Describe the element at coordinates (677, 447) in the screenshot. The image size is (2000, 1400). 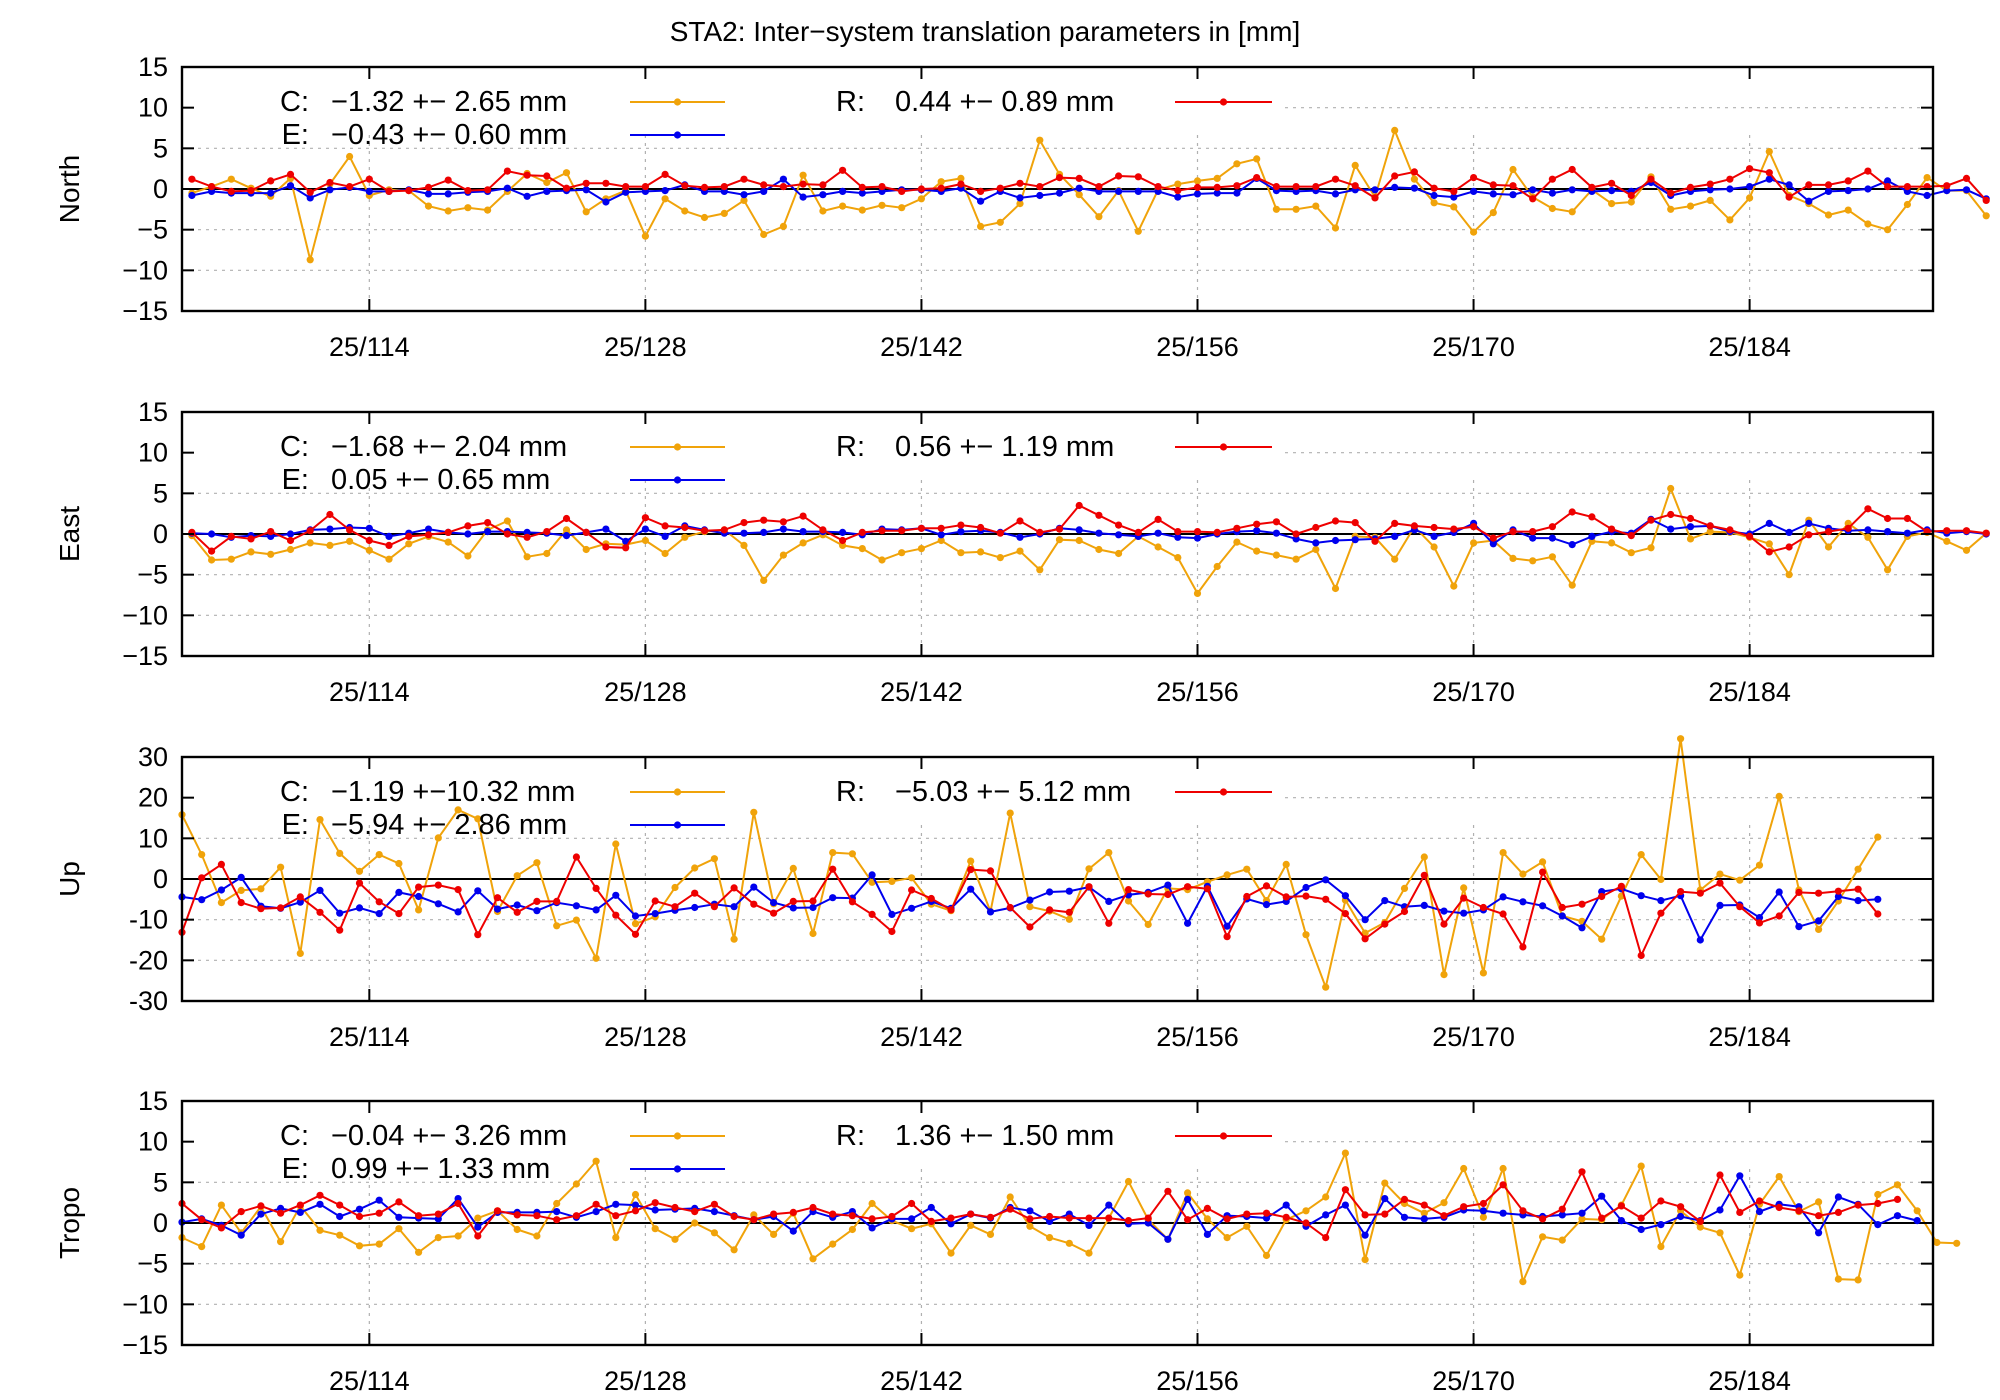
I see `legend-marker-c` at that location.